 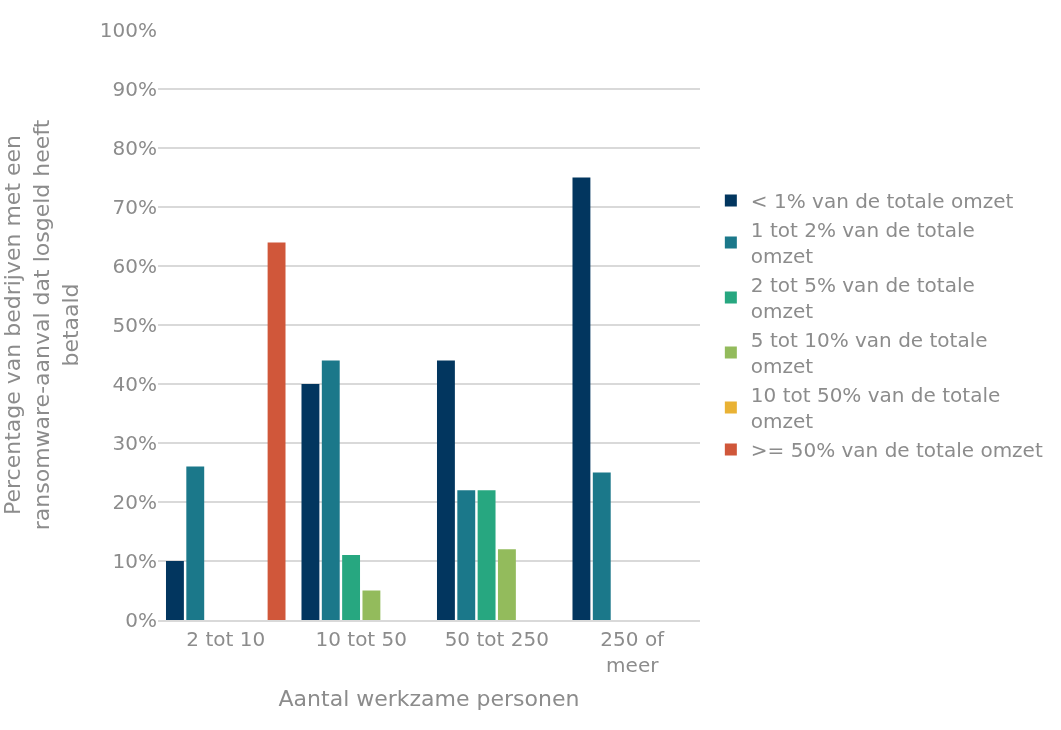 I want to click on legend-label: 10 tot 50% van de totale omzet, so click(x=875, y=408).